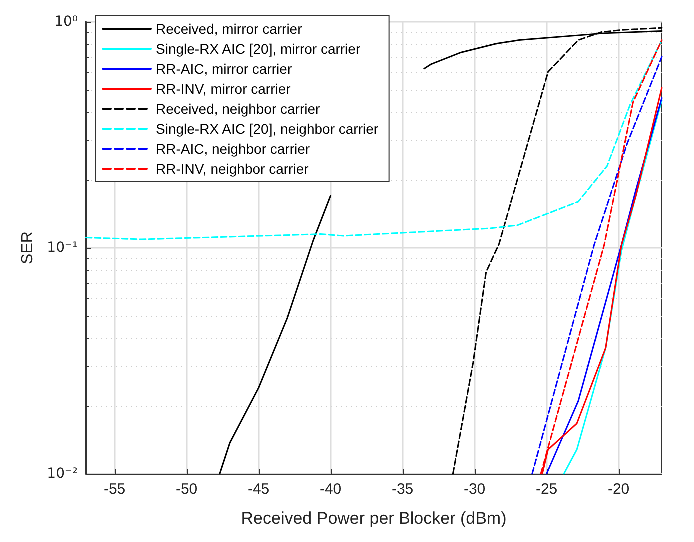 Image resolution: width=694 pixels, height=542 pixels. What do you see at coordinates (115, 489) in the screenshot?
I see `x-tick-label: -55` at bounding box center [115, 489].